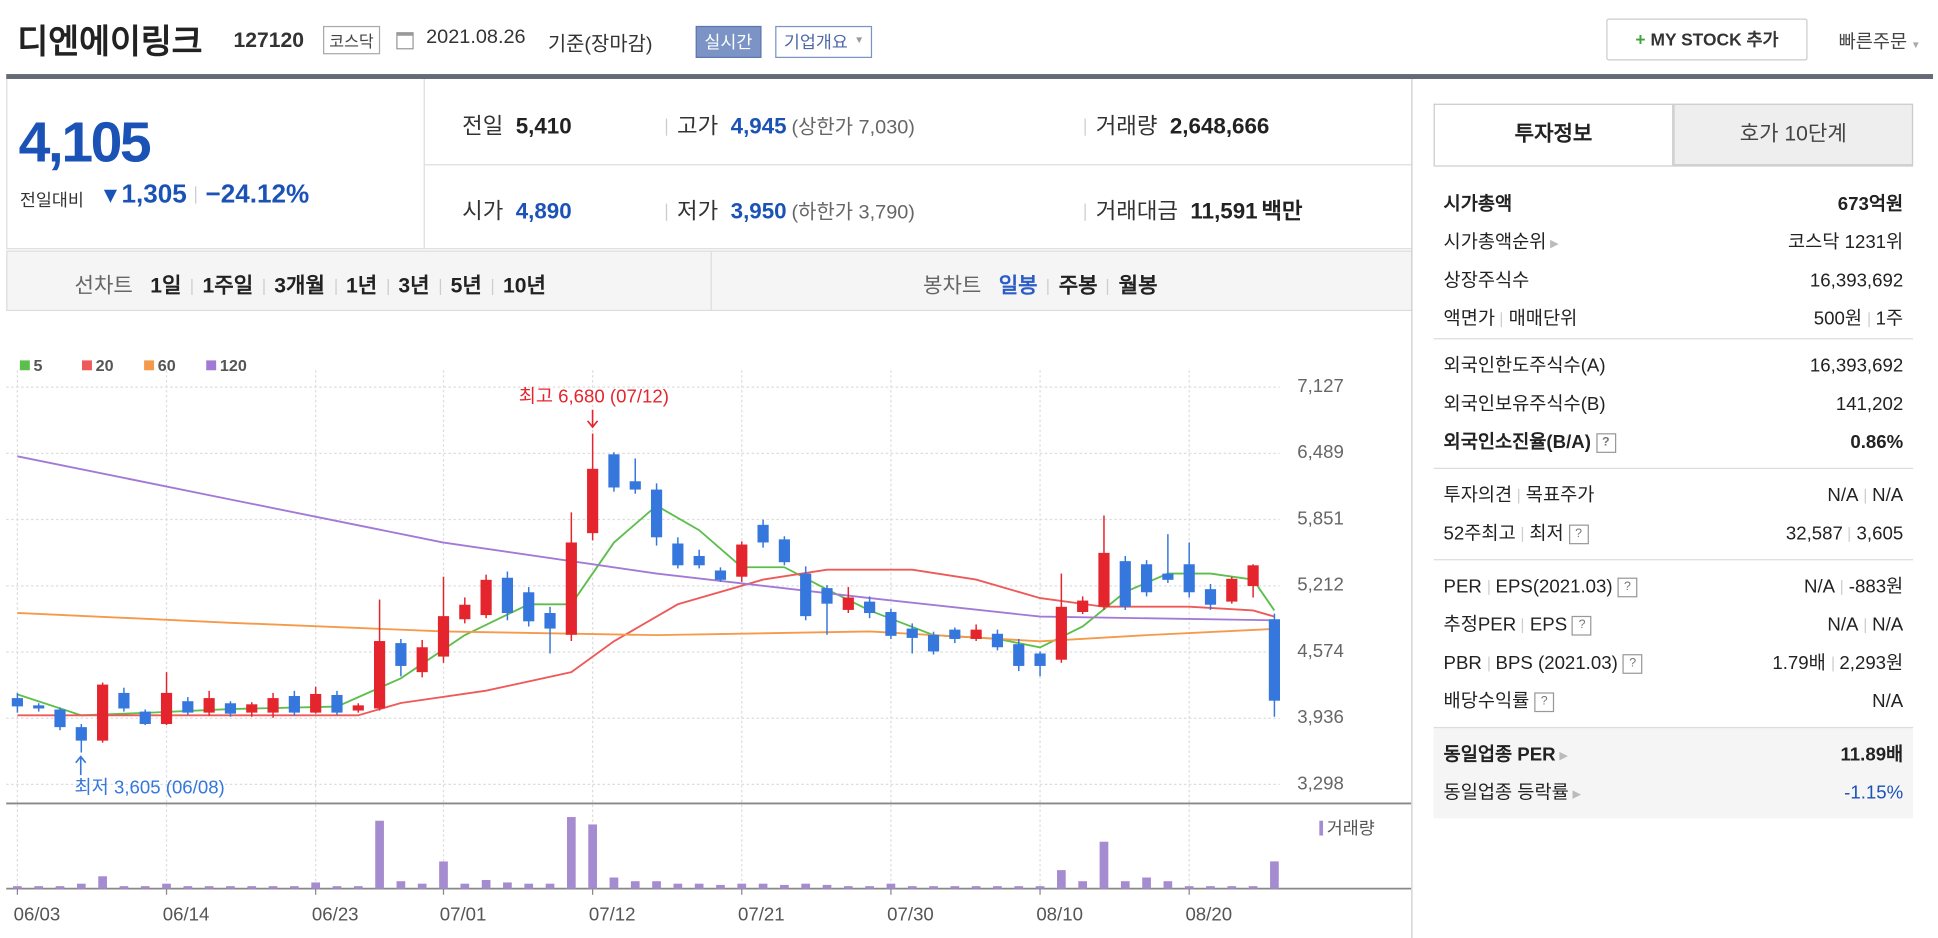  Describe the element at coordinates (543, 211) in the screenshot. I see `stat-value: 4,890` at that location.